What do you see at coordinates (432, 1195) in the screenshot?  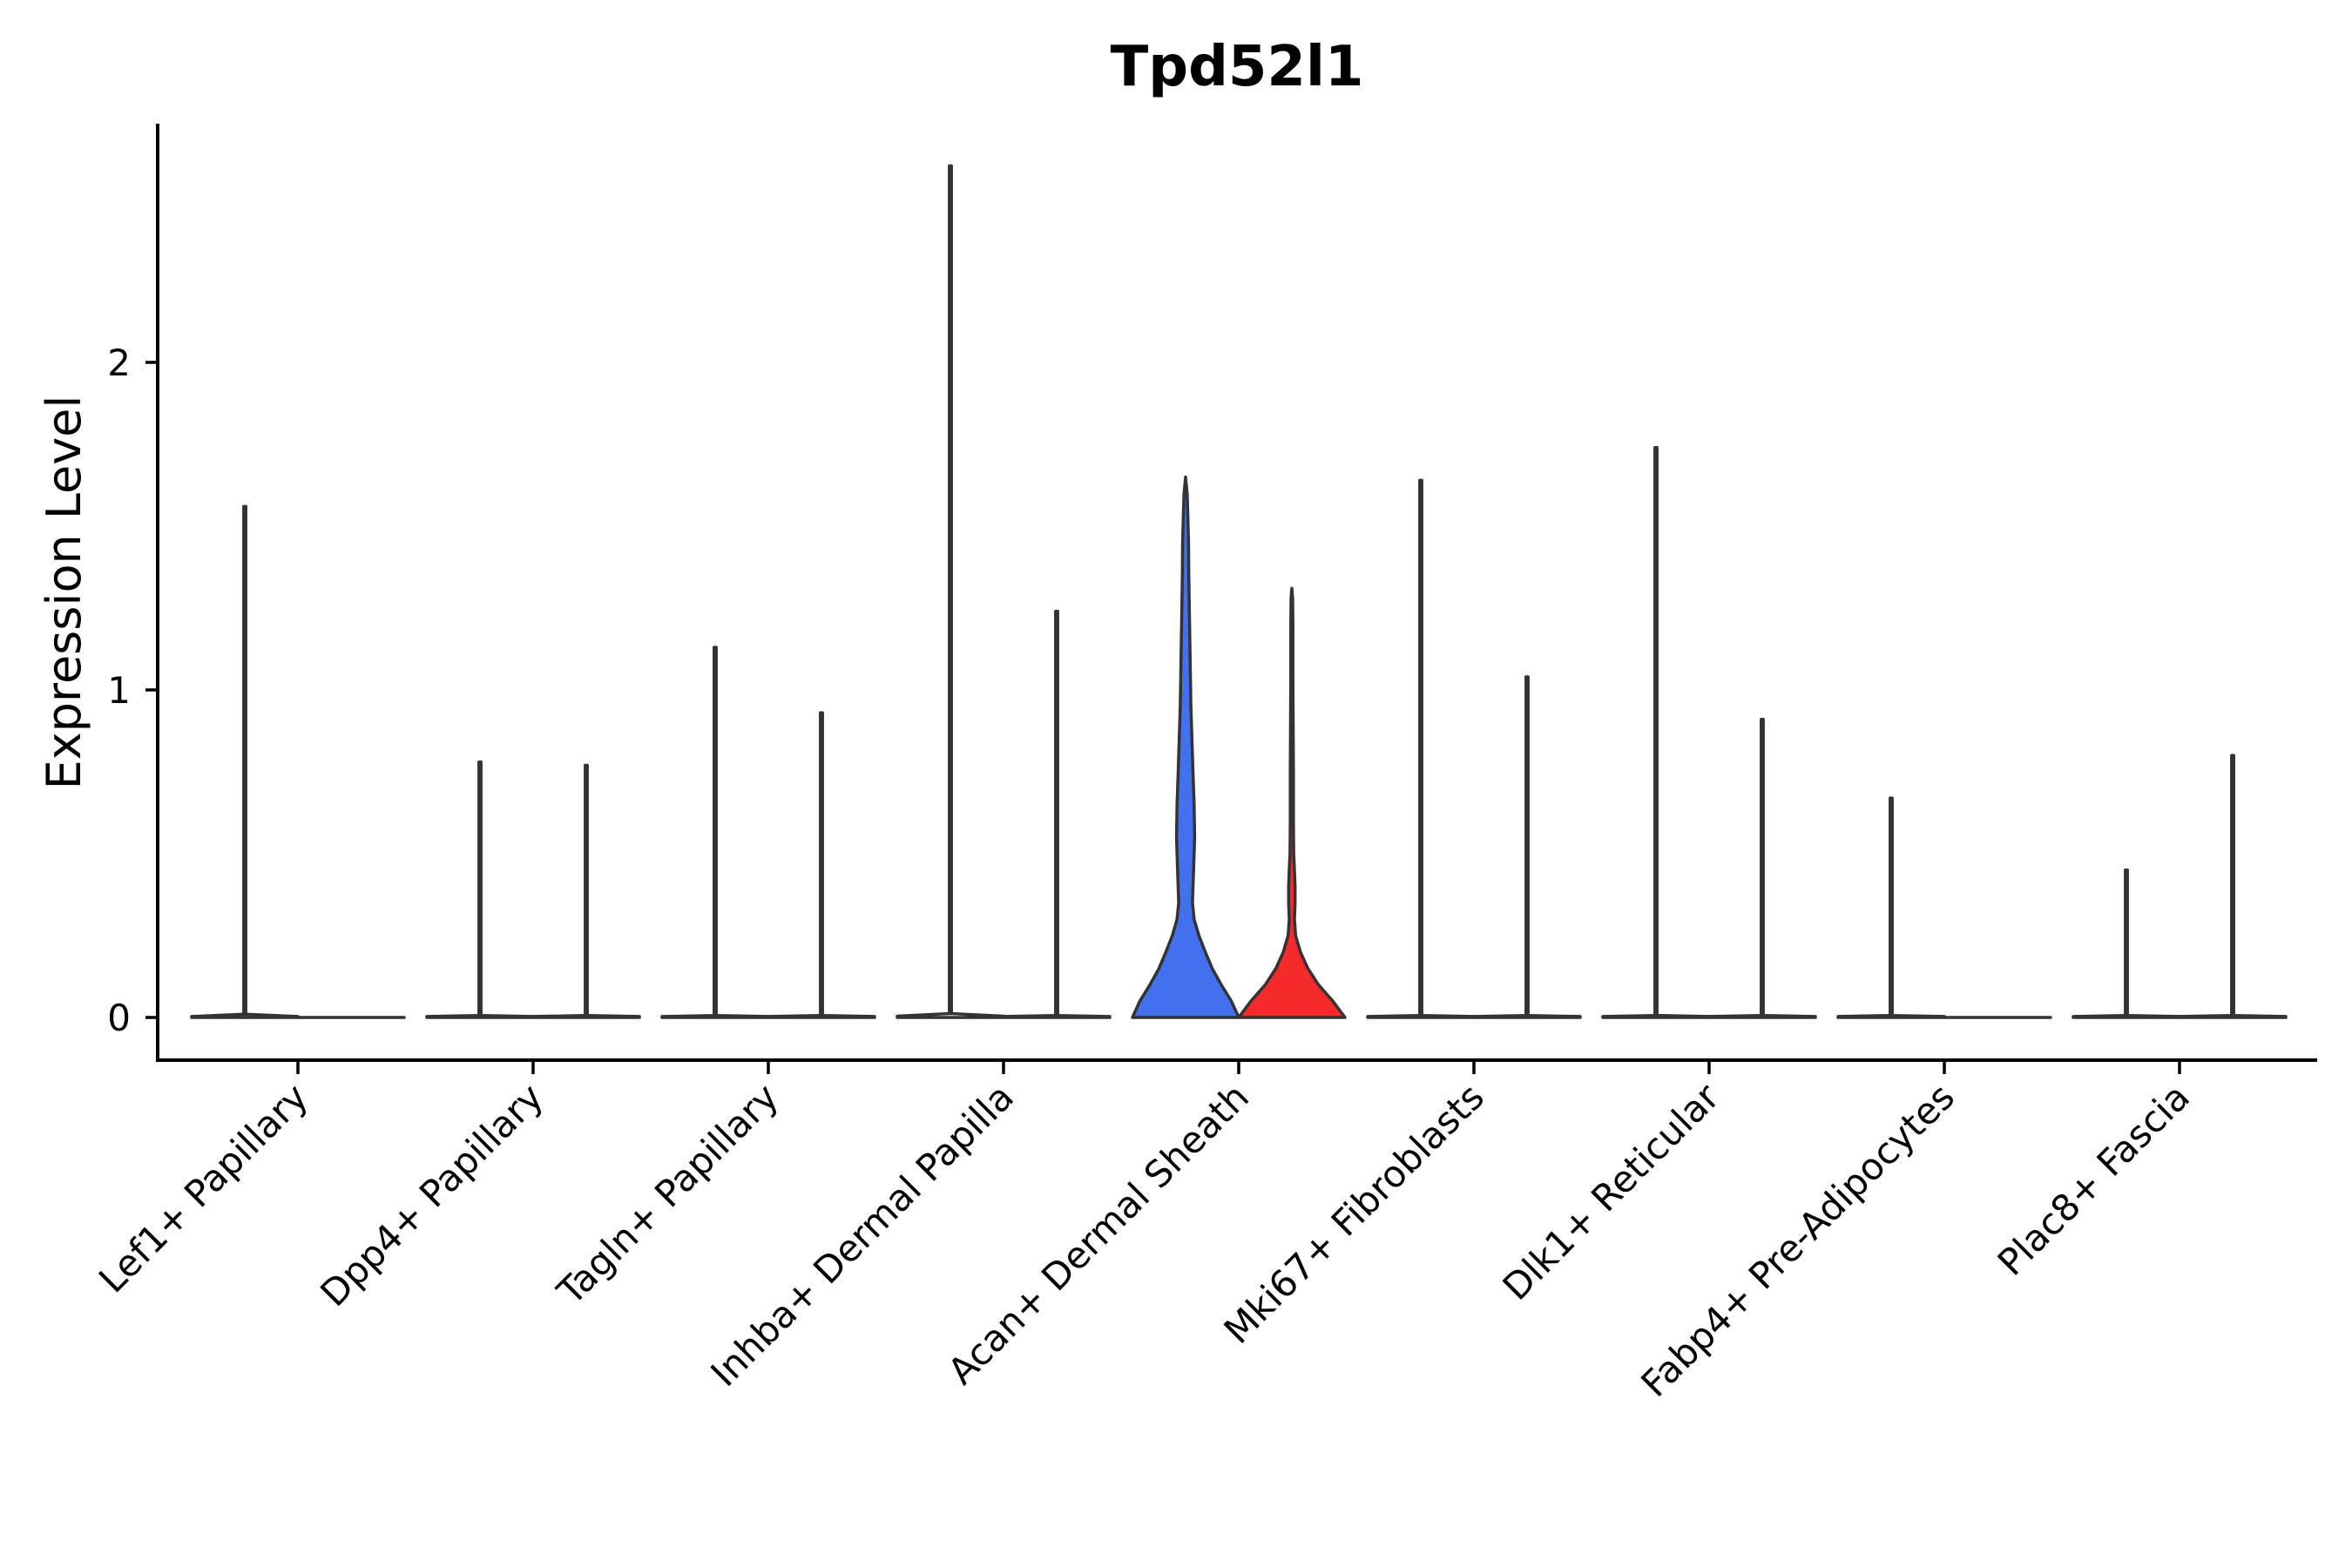 I see `x-tick-label-1: Dpp4+ Papillary` at bounding box center [432, 1195].